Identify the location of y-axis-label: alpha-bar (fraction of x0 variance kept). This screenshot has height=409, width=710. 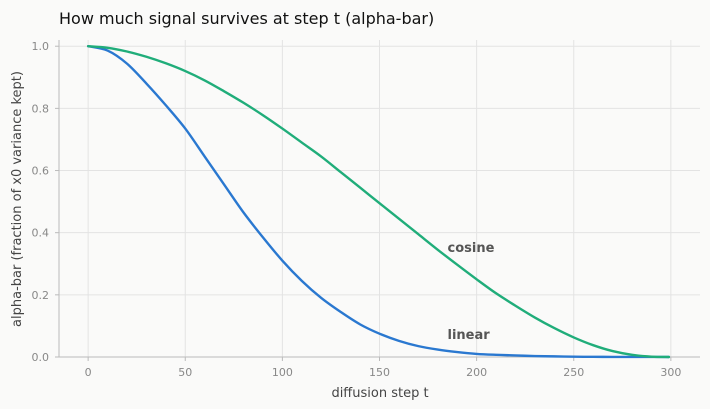
(17, 199).